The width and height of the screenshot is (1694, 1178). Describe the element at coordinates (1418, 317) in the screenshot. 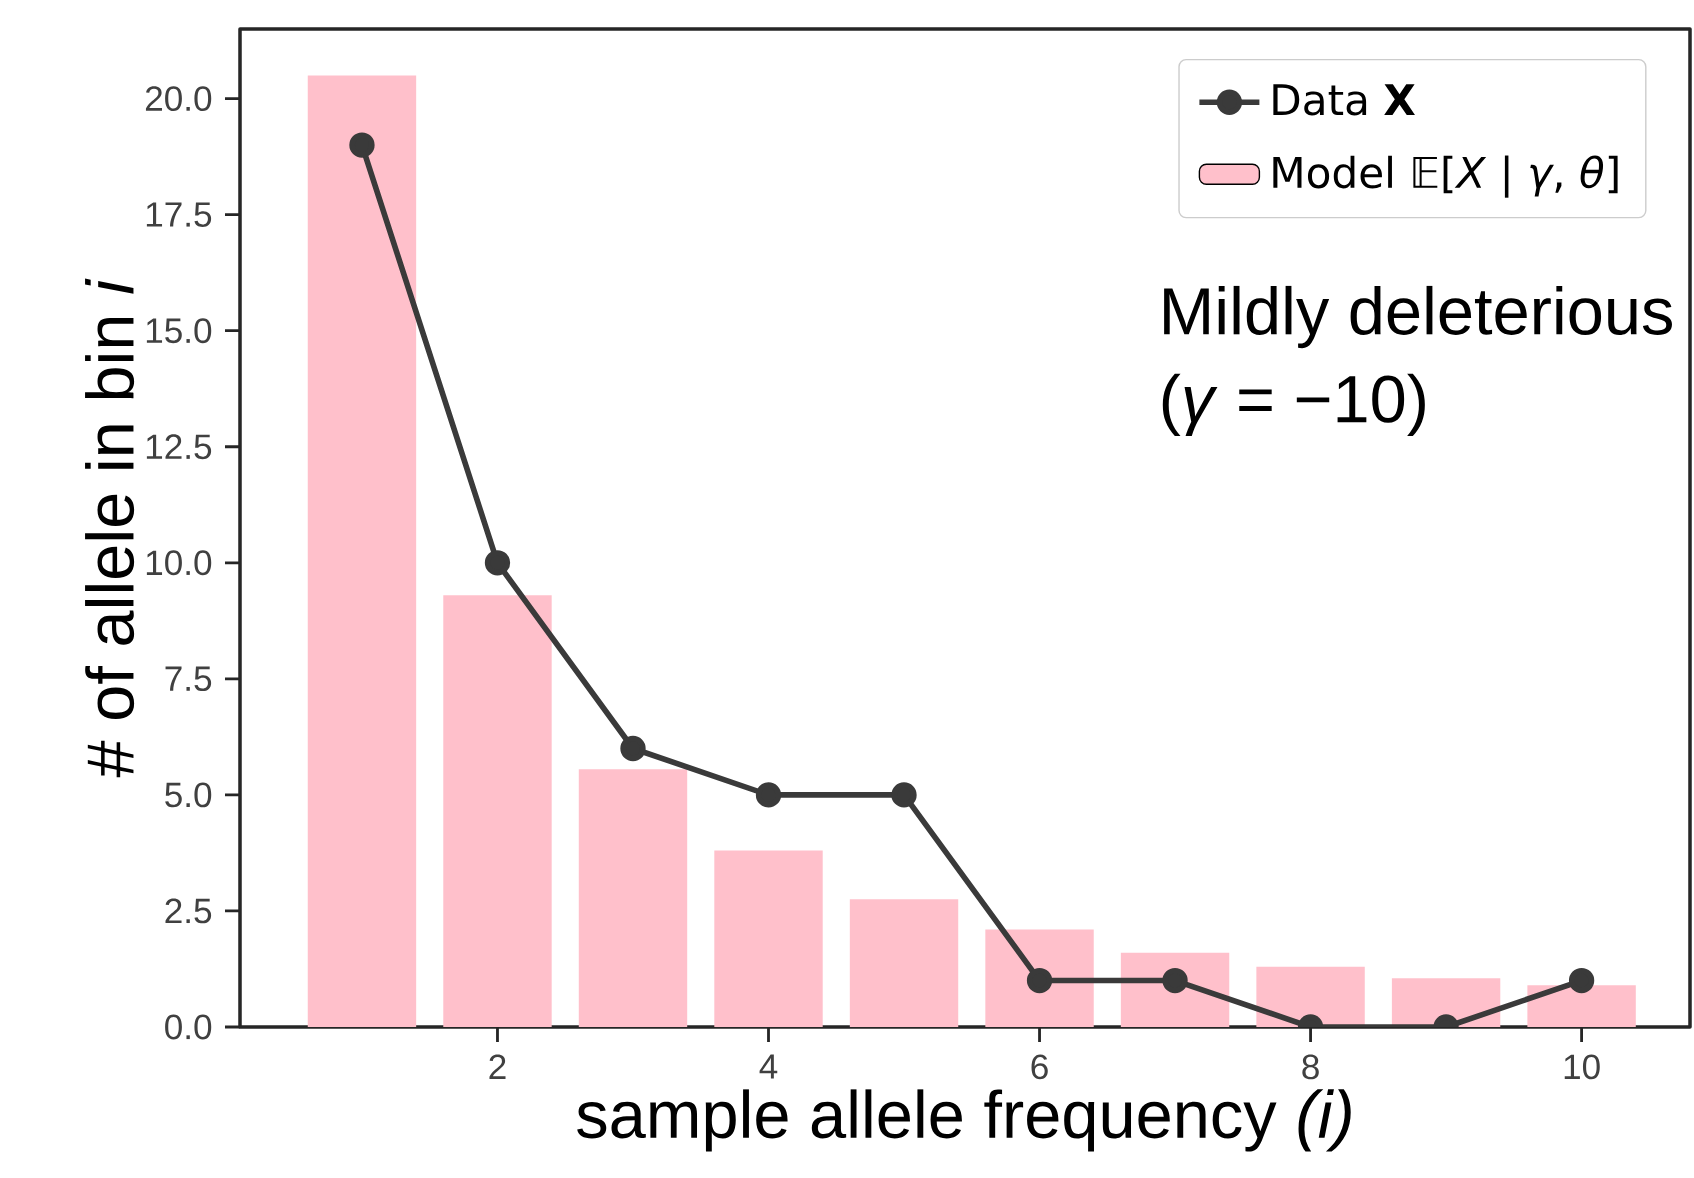

I see `annotation: Mildly deleterious` at that location.